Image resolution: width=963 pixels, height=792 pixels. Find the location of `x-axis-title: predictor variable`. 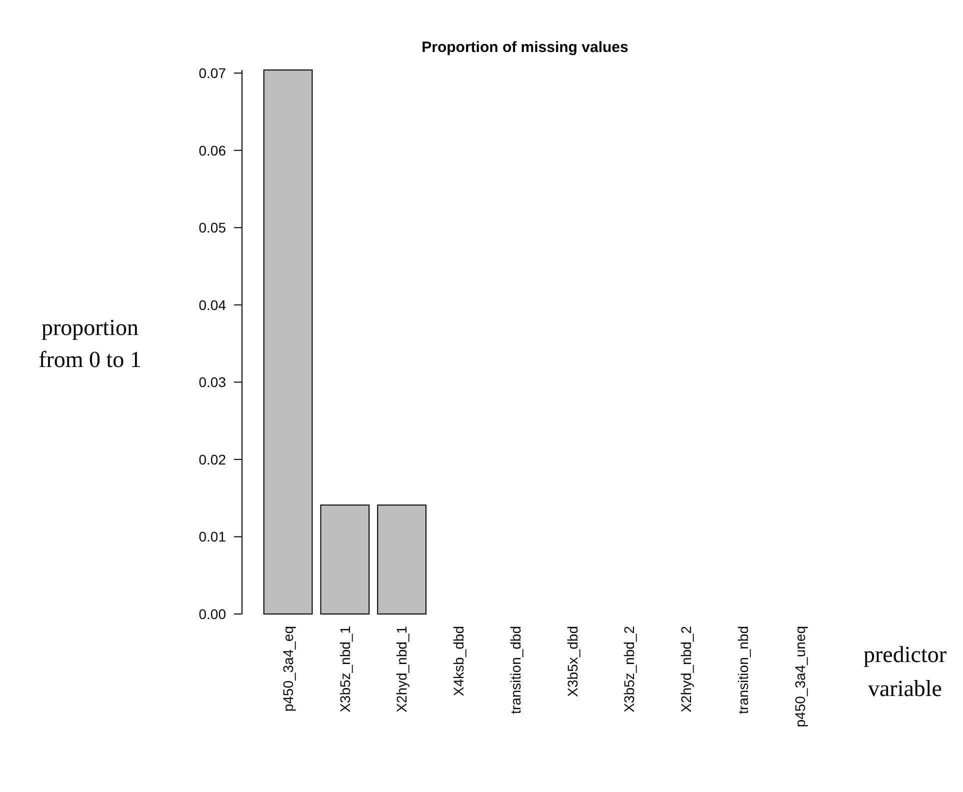

x-axis-title: predictor variable is located at coordinates (905, 671).